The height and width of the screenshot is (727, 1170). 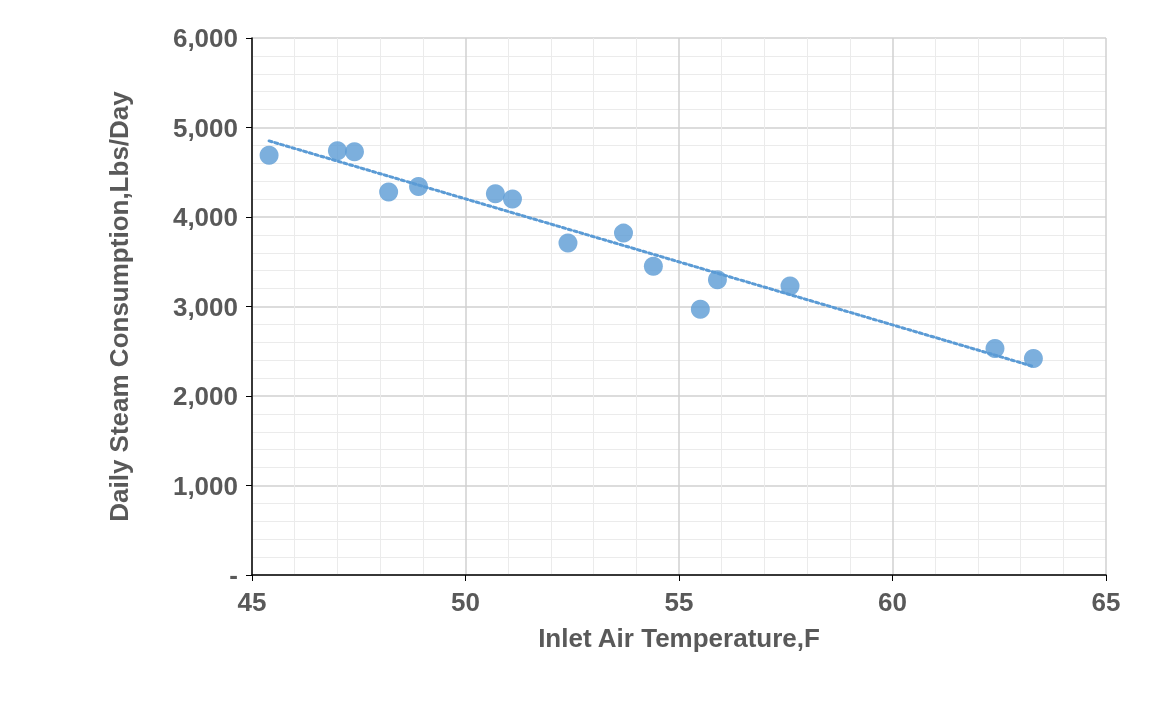 What do you see at coordinates (679, 638) in the screenshot?
I see `x-axis-title: Inlet Air Temperature,F` at bounding box center [679, 638].